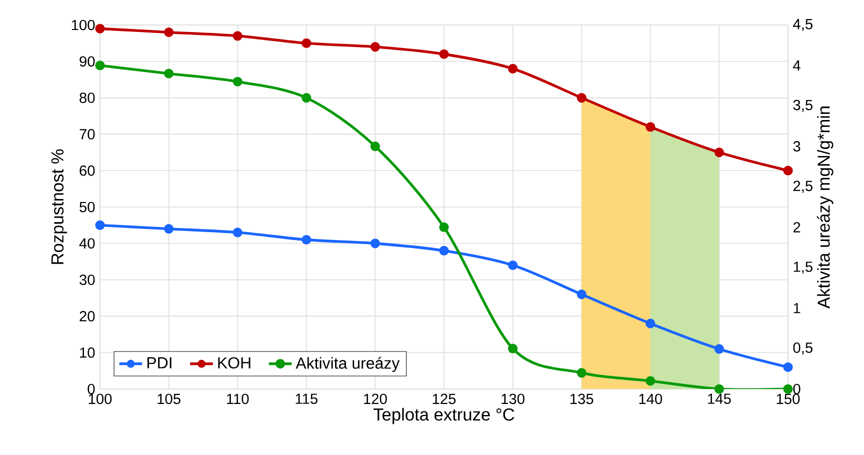 The image size is (864, 455). Describe the element at coordinates (825, 207) in the screenshot. I see `y2-axis-title: Aktivita ureázy mgN/g*min` at that location.